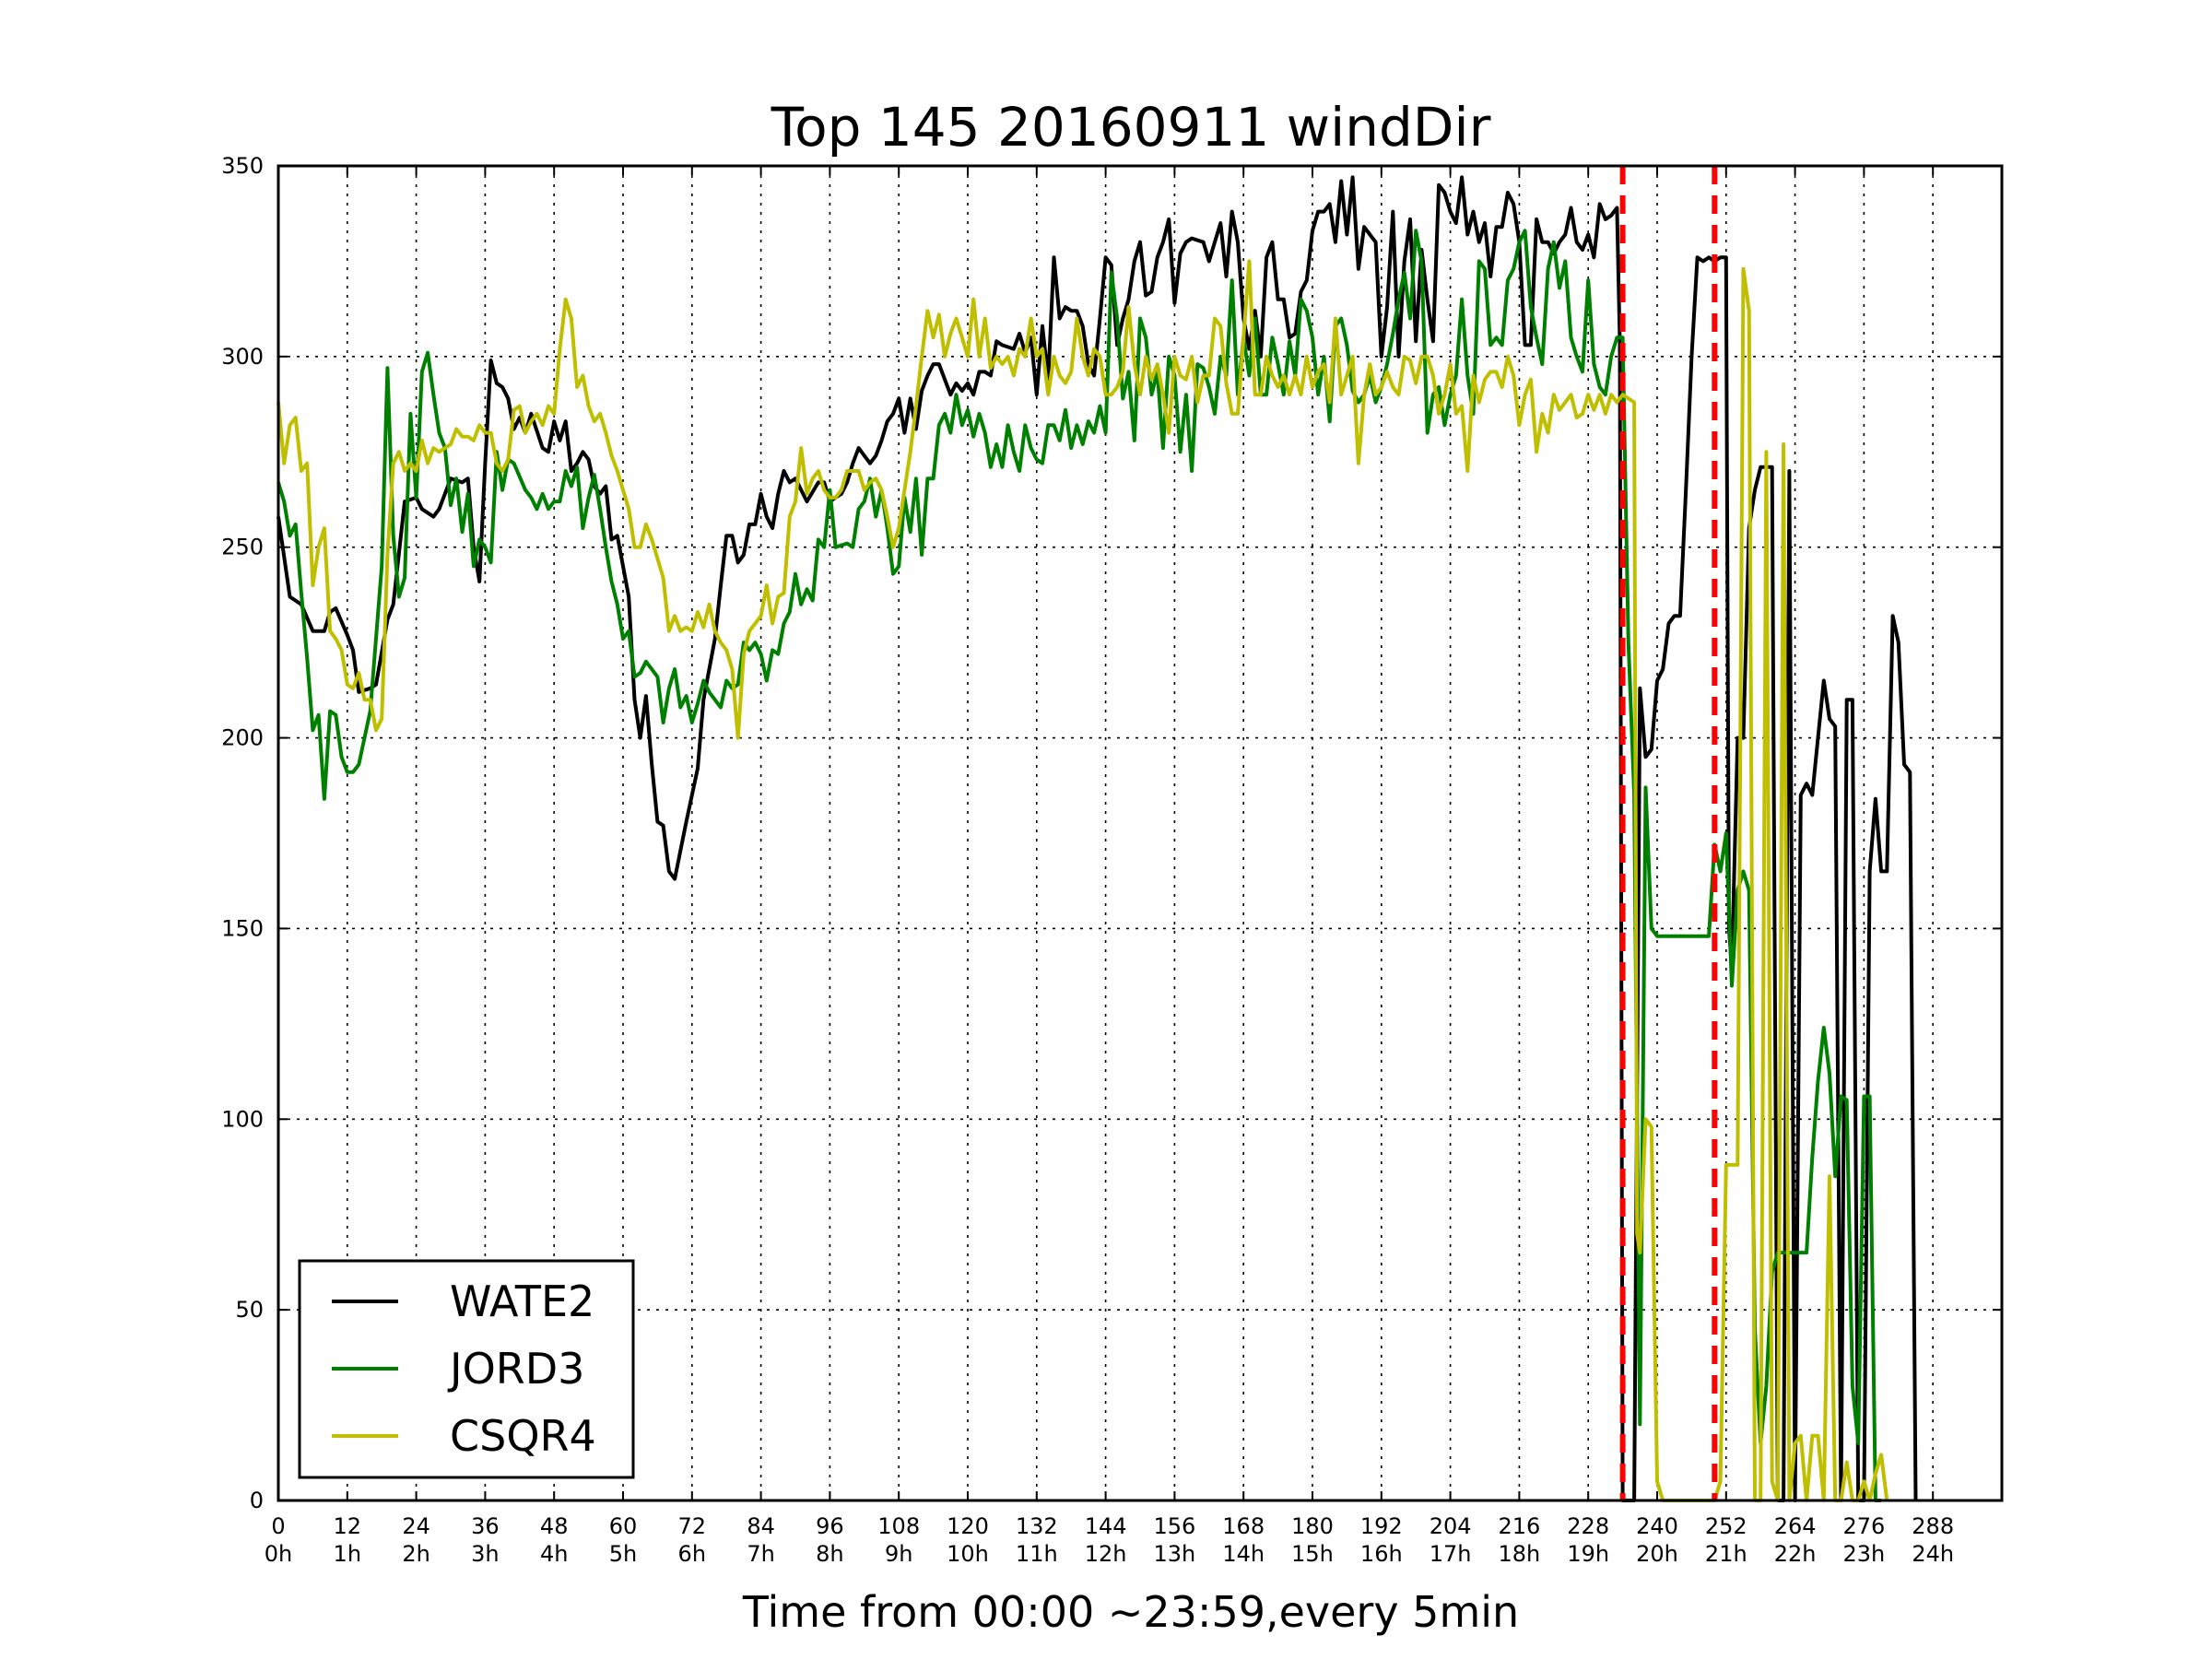  What do you see at coordinates (278, 1554) in the screenshot?
I see `x-tick-hour-label: 0h` at bounding box center [278, 1554].